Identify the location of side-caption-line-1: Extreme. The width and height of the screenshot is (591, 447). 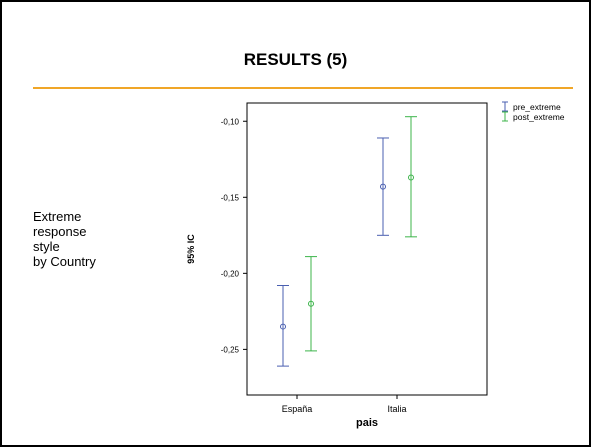
(57, 216).